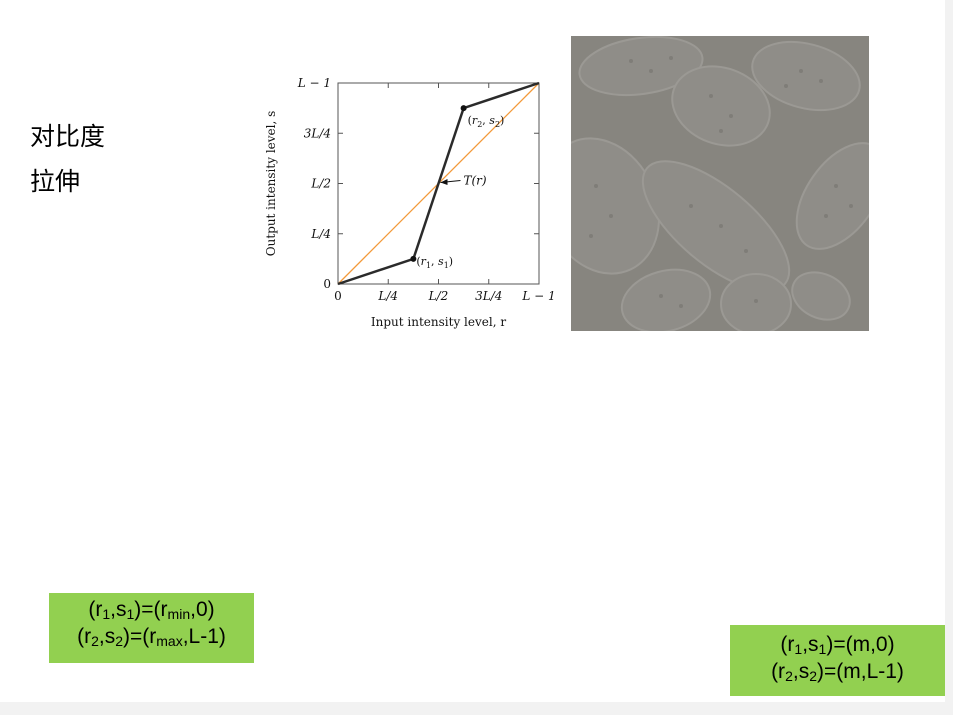 The width and height of the screenshot is (953, 715). I want to click on x-tick-label: L − 1, so click(538, 296).